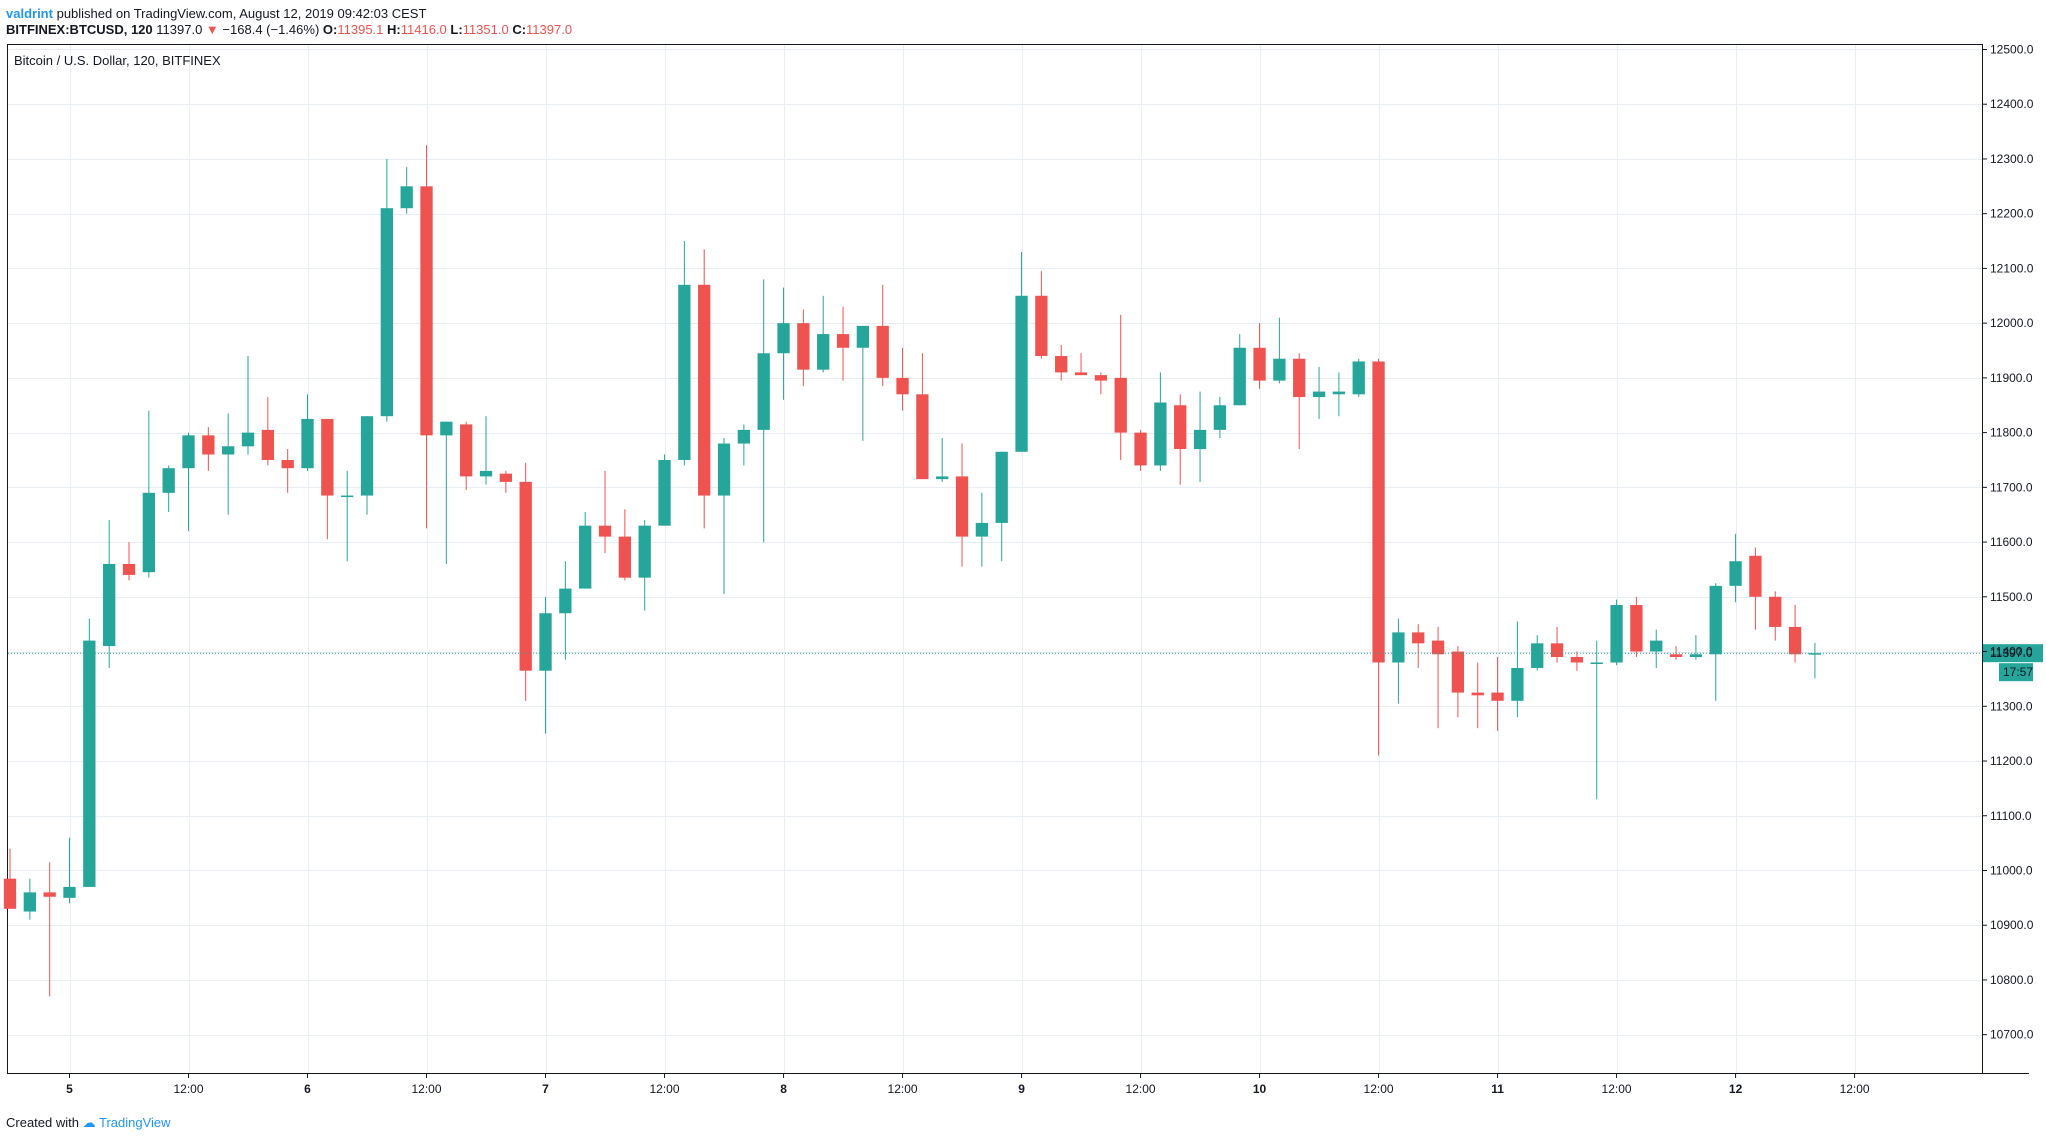  What do you see at coordinates (29, 13) in the screenshot?
I see `author-name: valdrint` at bounding box center [29, 13].